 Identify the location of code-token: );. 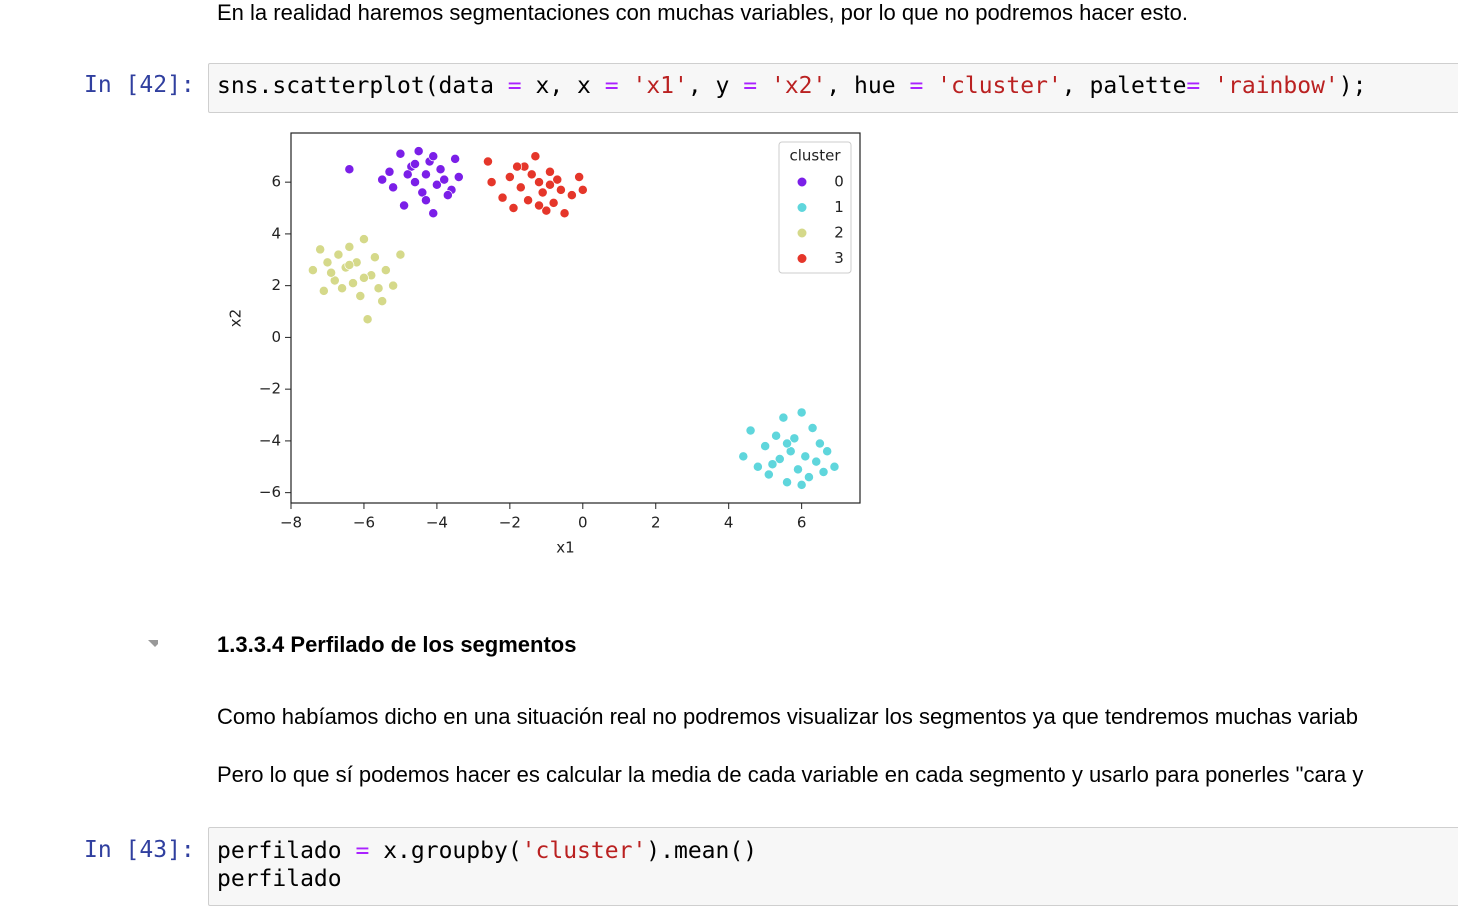
(1352, 86).